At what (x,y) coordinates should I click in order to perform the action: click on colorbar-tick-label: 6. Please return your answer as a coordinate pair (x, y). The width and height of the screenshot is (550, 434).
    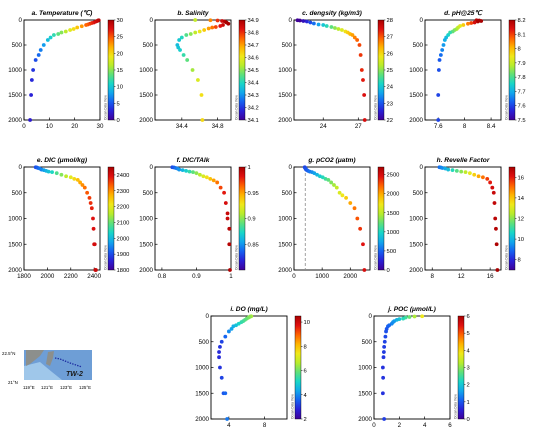
    Looking at the image, I should click on (305, 372).